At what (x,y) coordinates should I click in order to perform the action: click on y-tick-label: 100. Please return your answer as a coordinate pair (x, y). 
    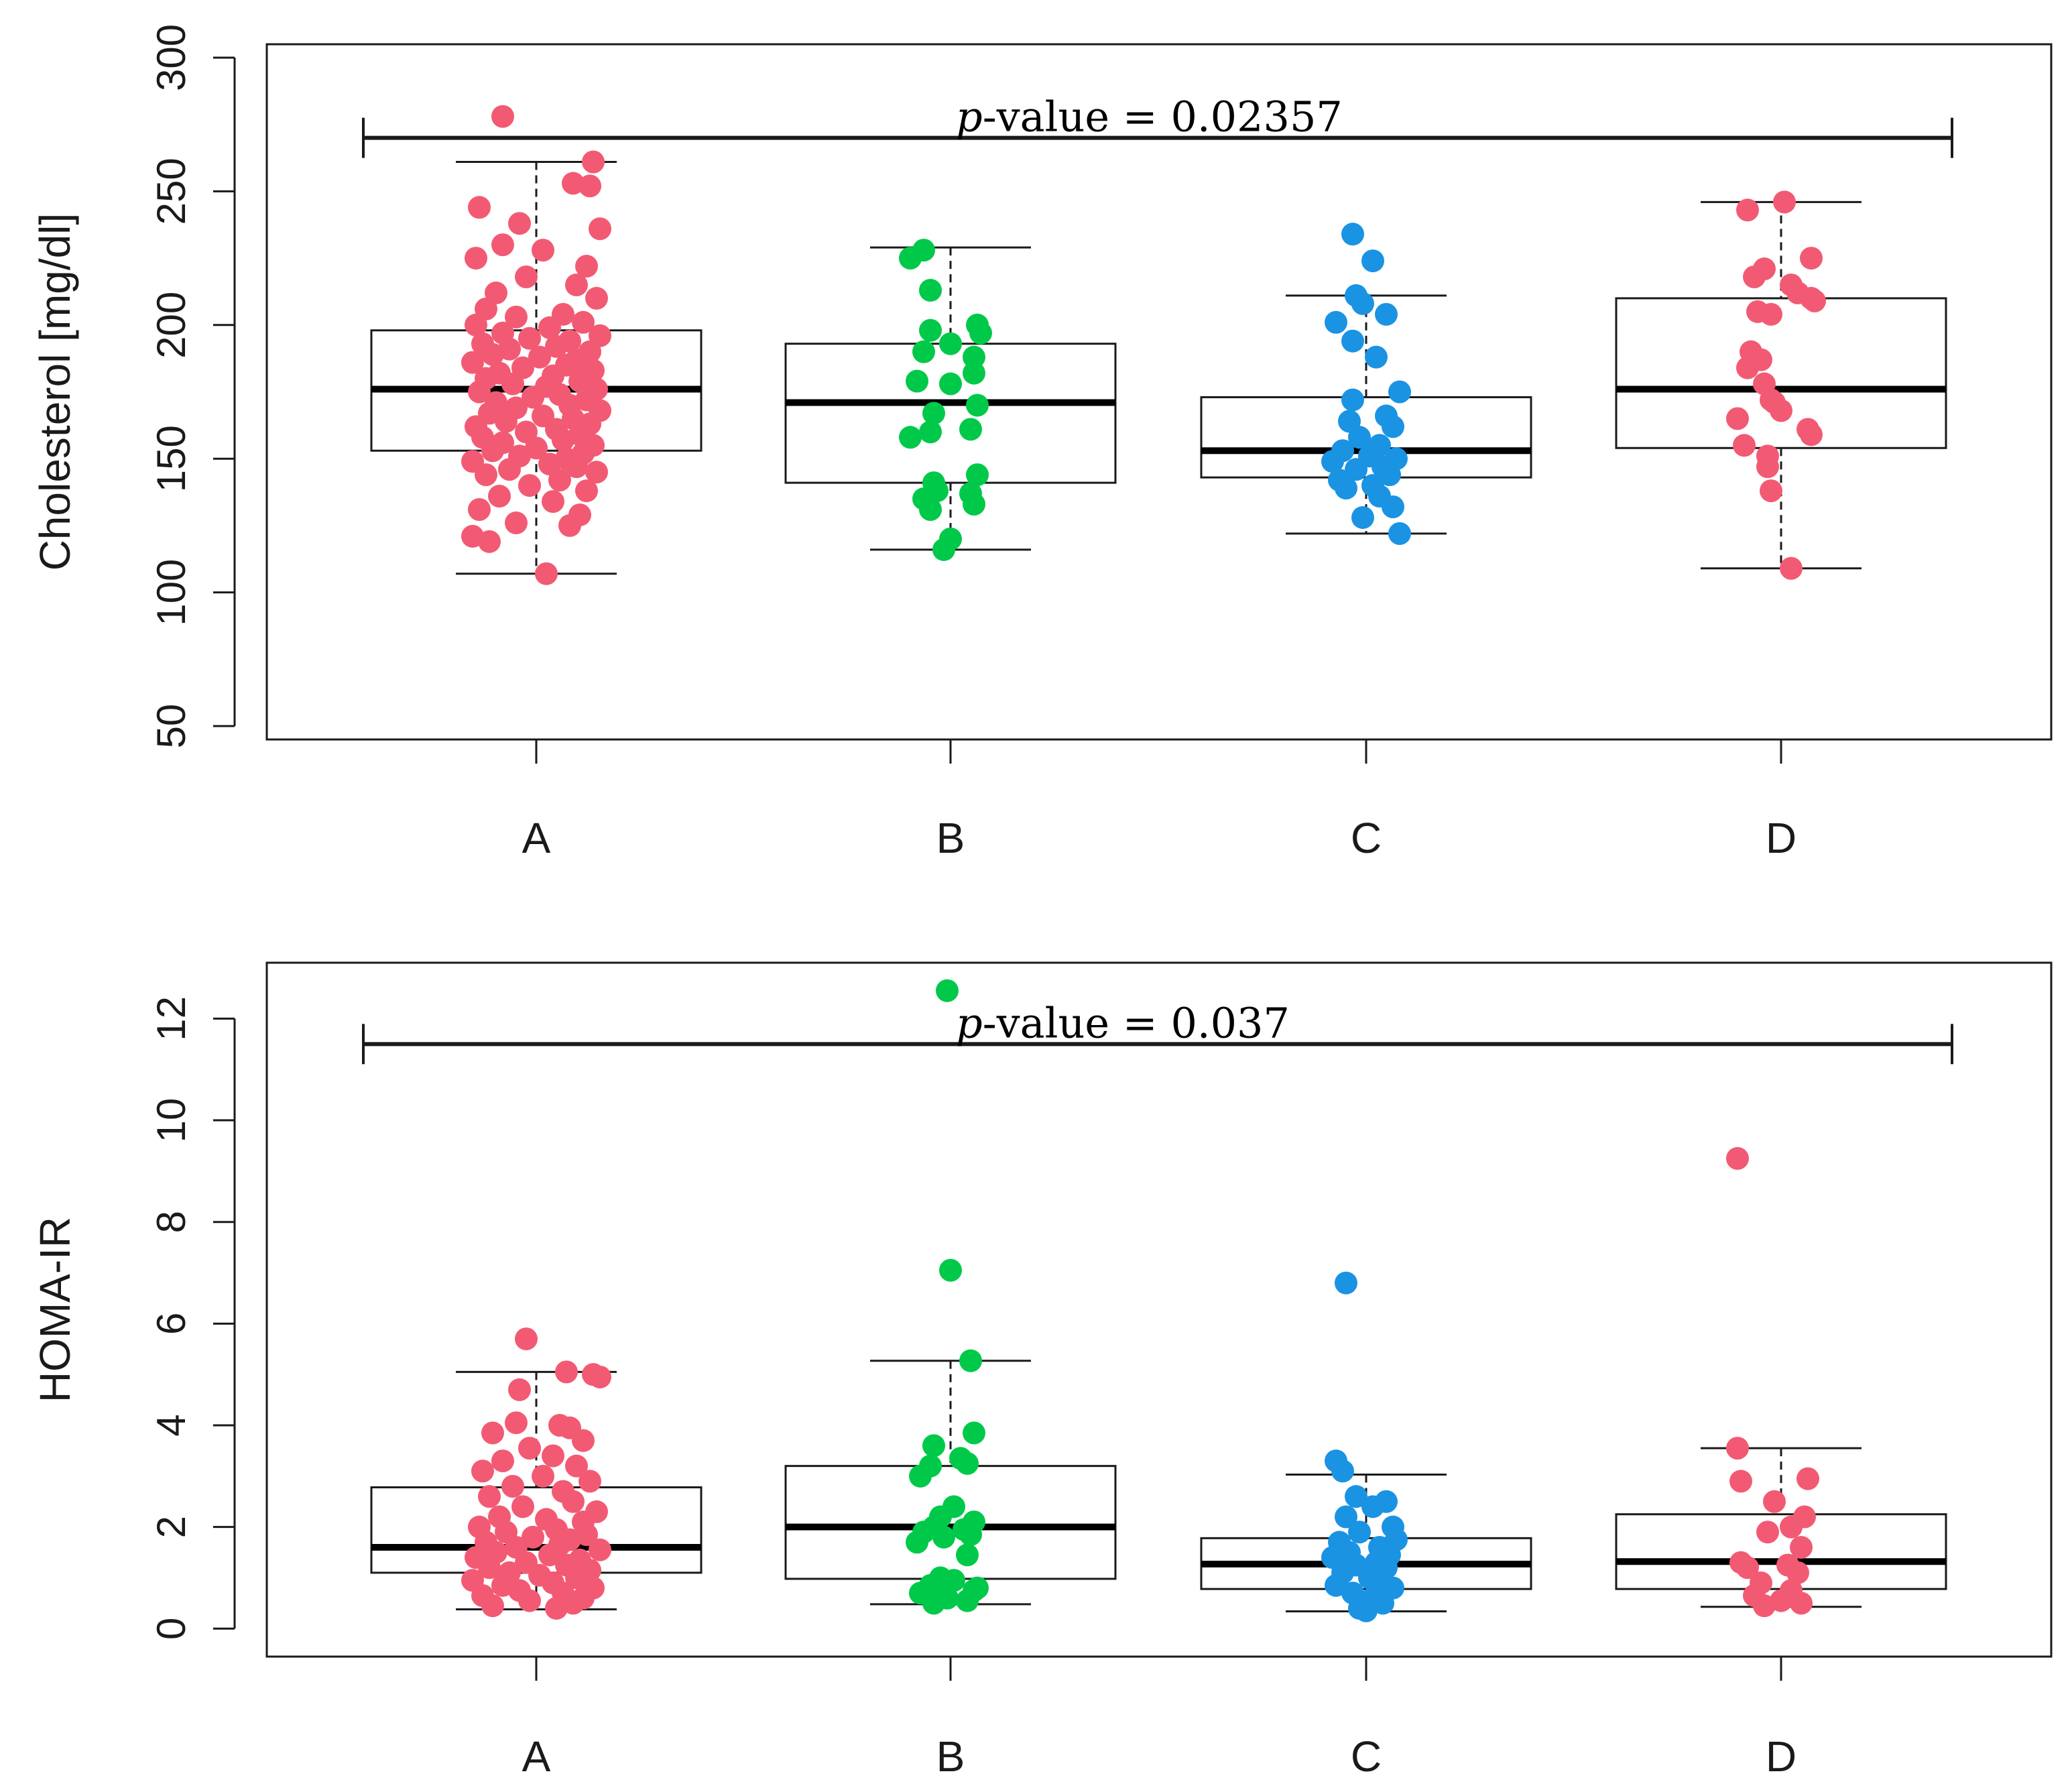
    Looking at the image, I should click on (171, 592).